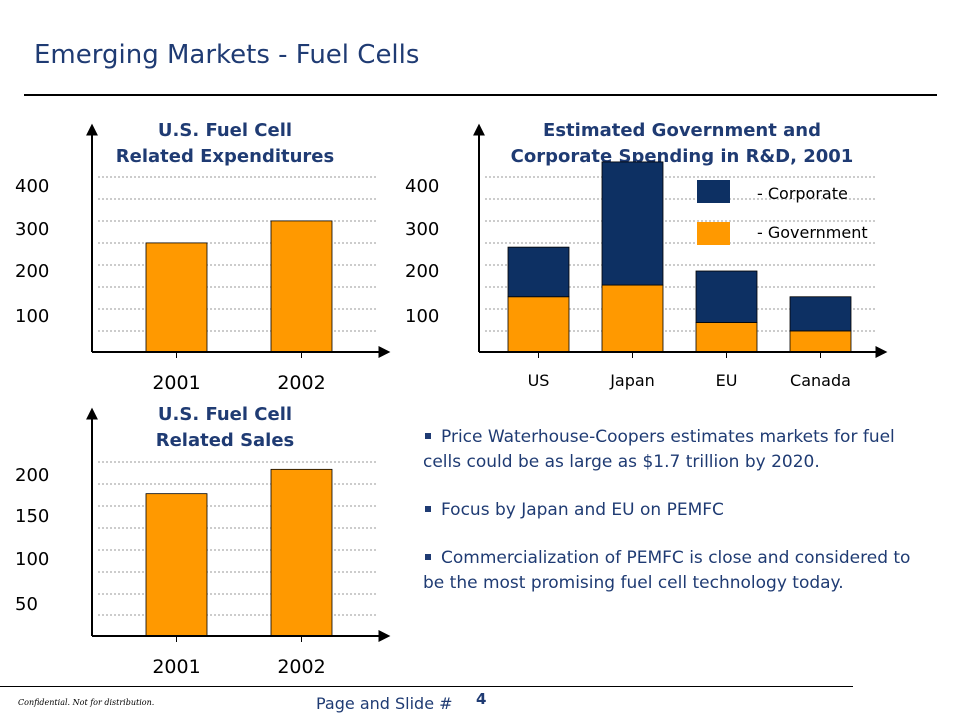  What do you see at coordinates (678, 510) in the screenshot?
I see `bullet-item: Focus by Japan and EU on PEMFC` at bounding box center [678, 510].